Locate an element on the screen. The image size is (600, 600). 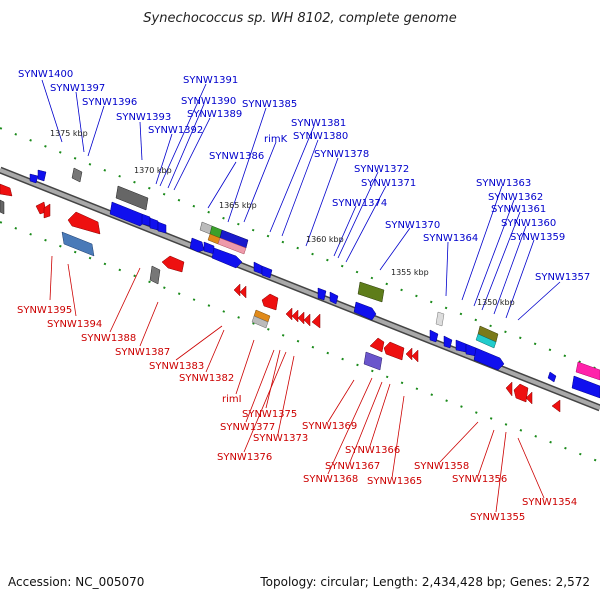
gene-label: SYNW1383 is located at coordinates (176, 366).